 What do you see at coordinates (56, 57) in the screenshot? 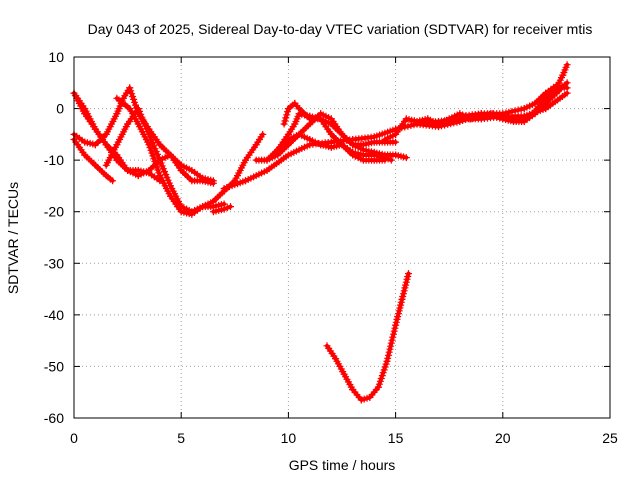
I see `y-tick-label: 10` at bounding box center [56, 57].